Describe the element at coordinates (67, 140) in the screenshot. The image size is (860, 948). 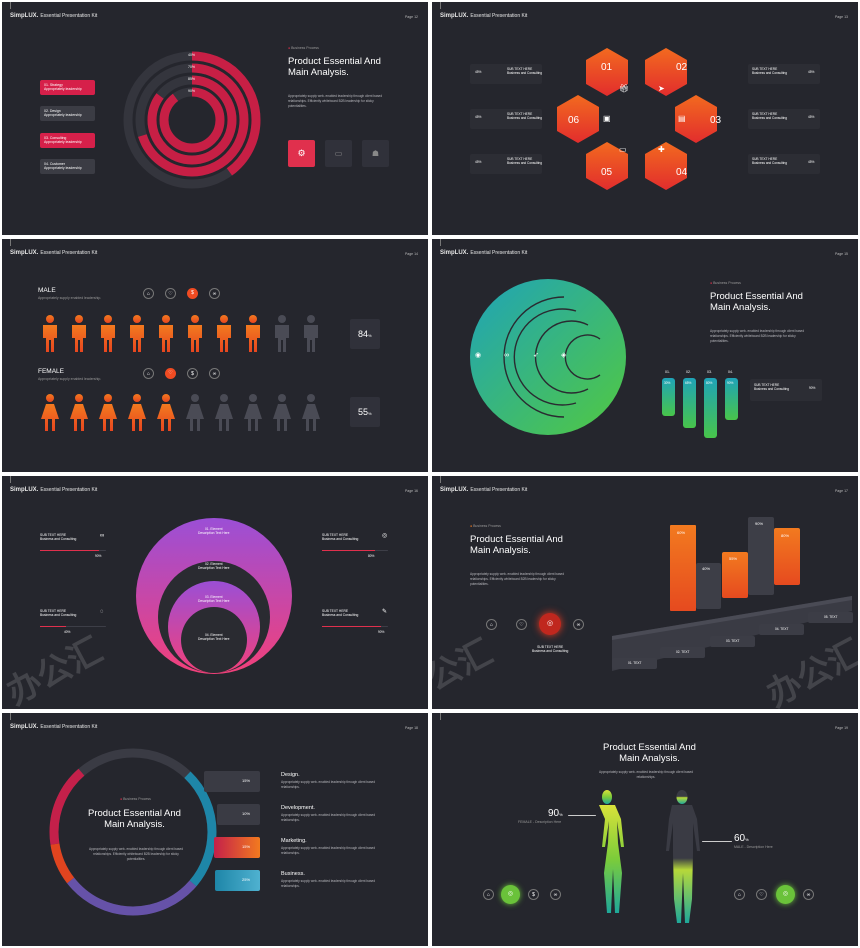
I see `item-consulting` at that location.